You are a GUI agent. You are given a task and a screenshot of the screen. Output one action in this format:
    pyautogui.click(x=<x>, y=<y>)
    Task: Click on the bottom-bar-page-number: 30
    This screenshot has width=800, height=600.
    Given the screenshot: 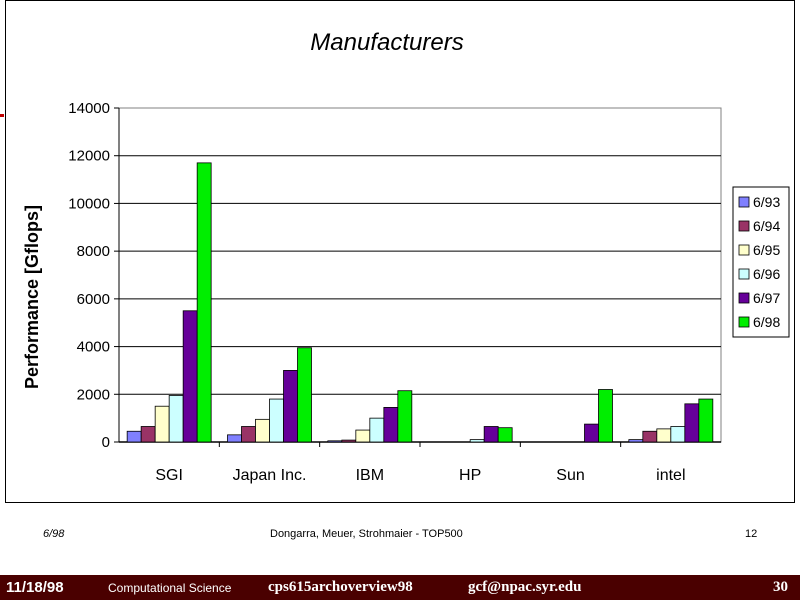 What is the action you would take?
    pyautogui.click(x=780, y=587)
    